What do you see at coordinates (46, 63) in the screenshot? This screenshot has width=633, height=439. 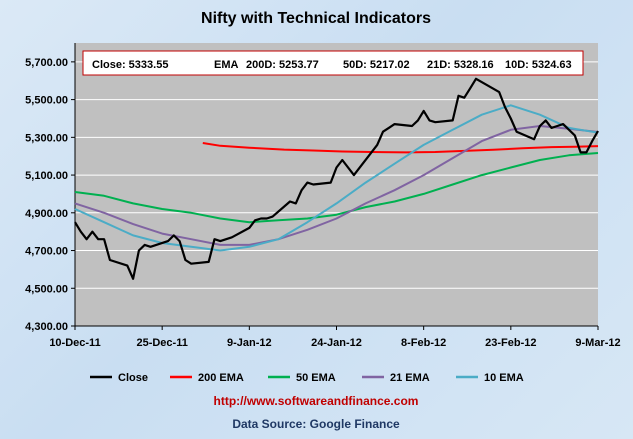 I see `y-tick-label-7: 5,700.00` at bounding box center [46, 63].